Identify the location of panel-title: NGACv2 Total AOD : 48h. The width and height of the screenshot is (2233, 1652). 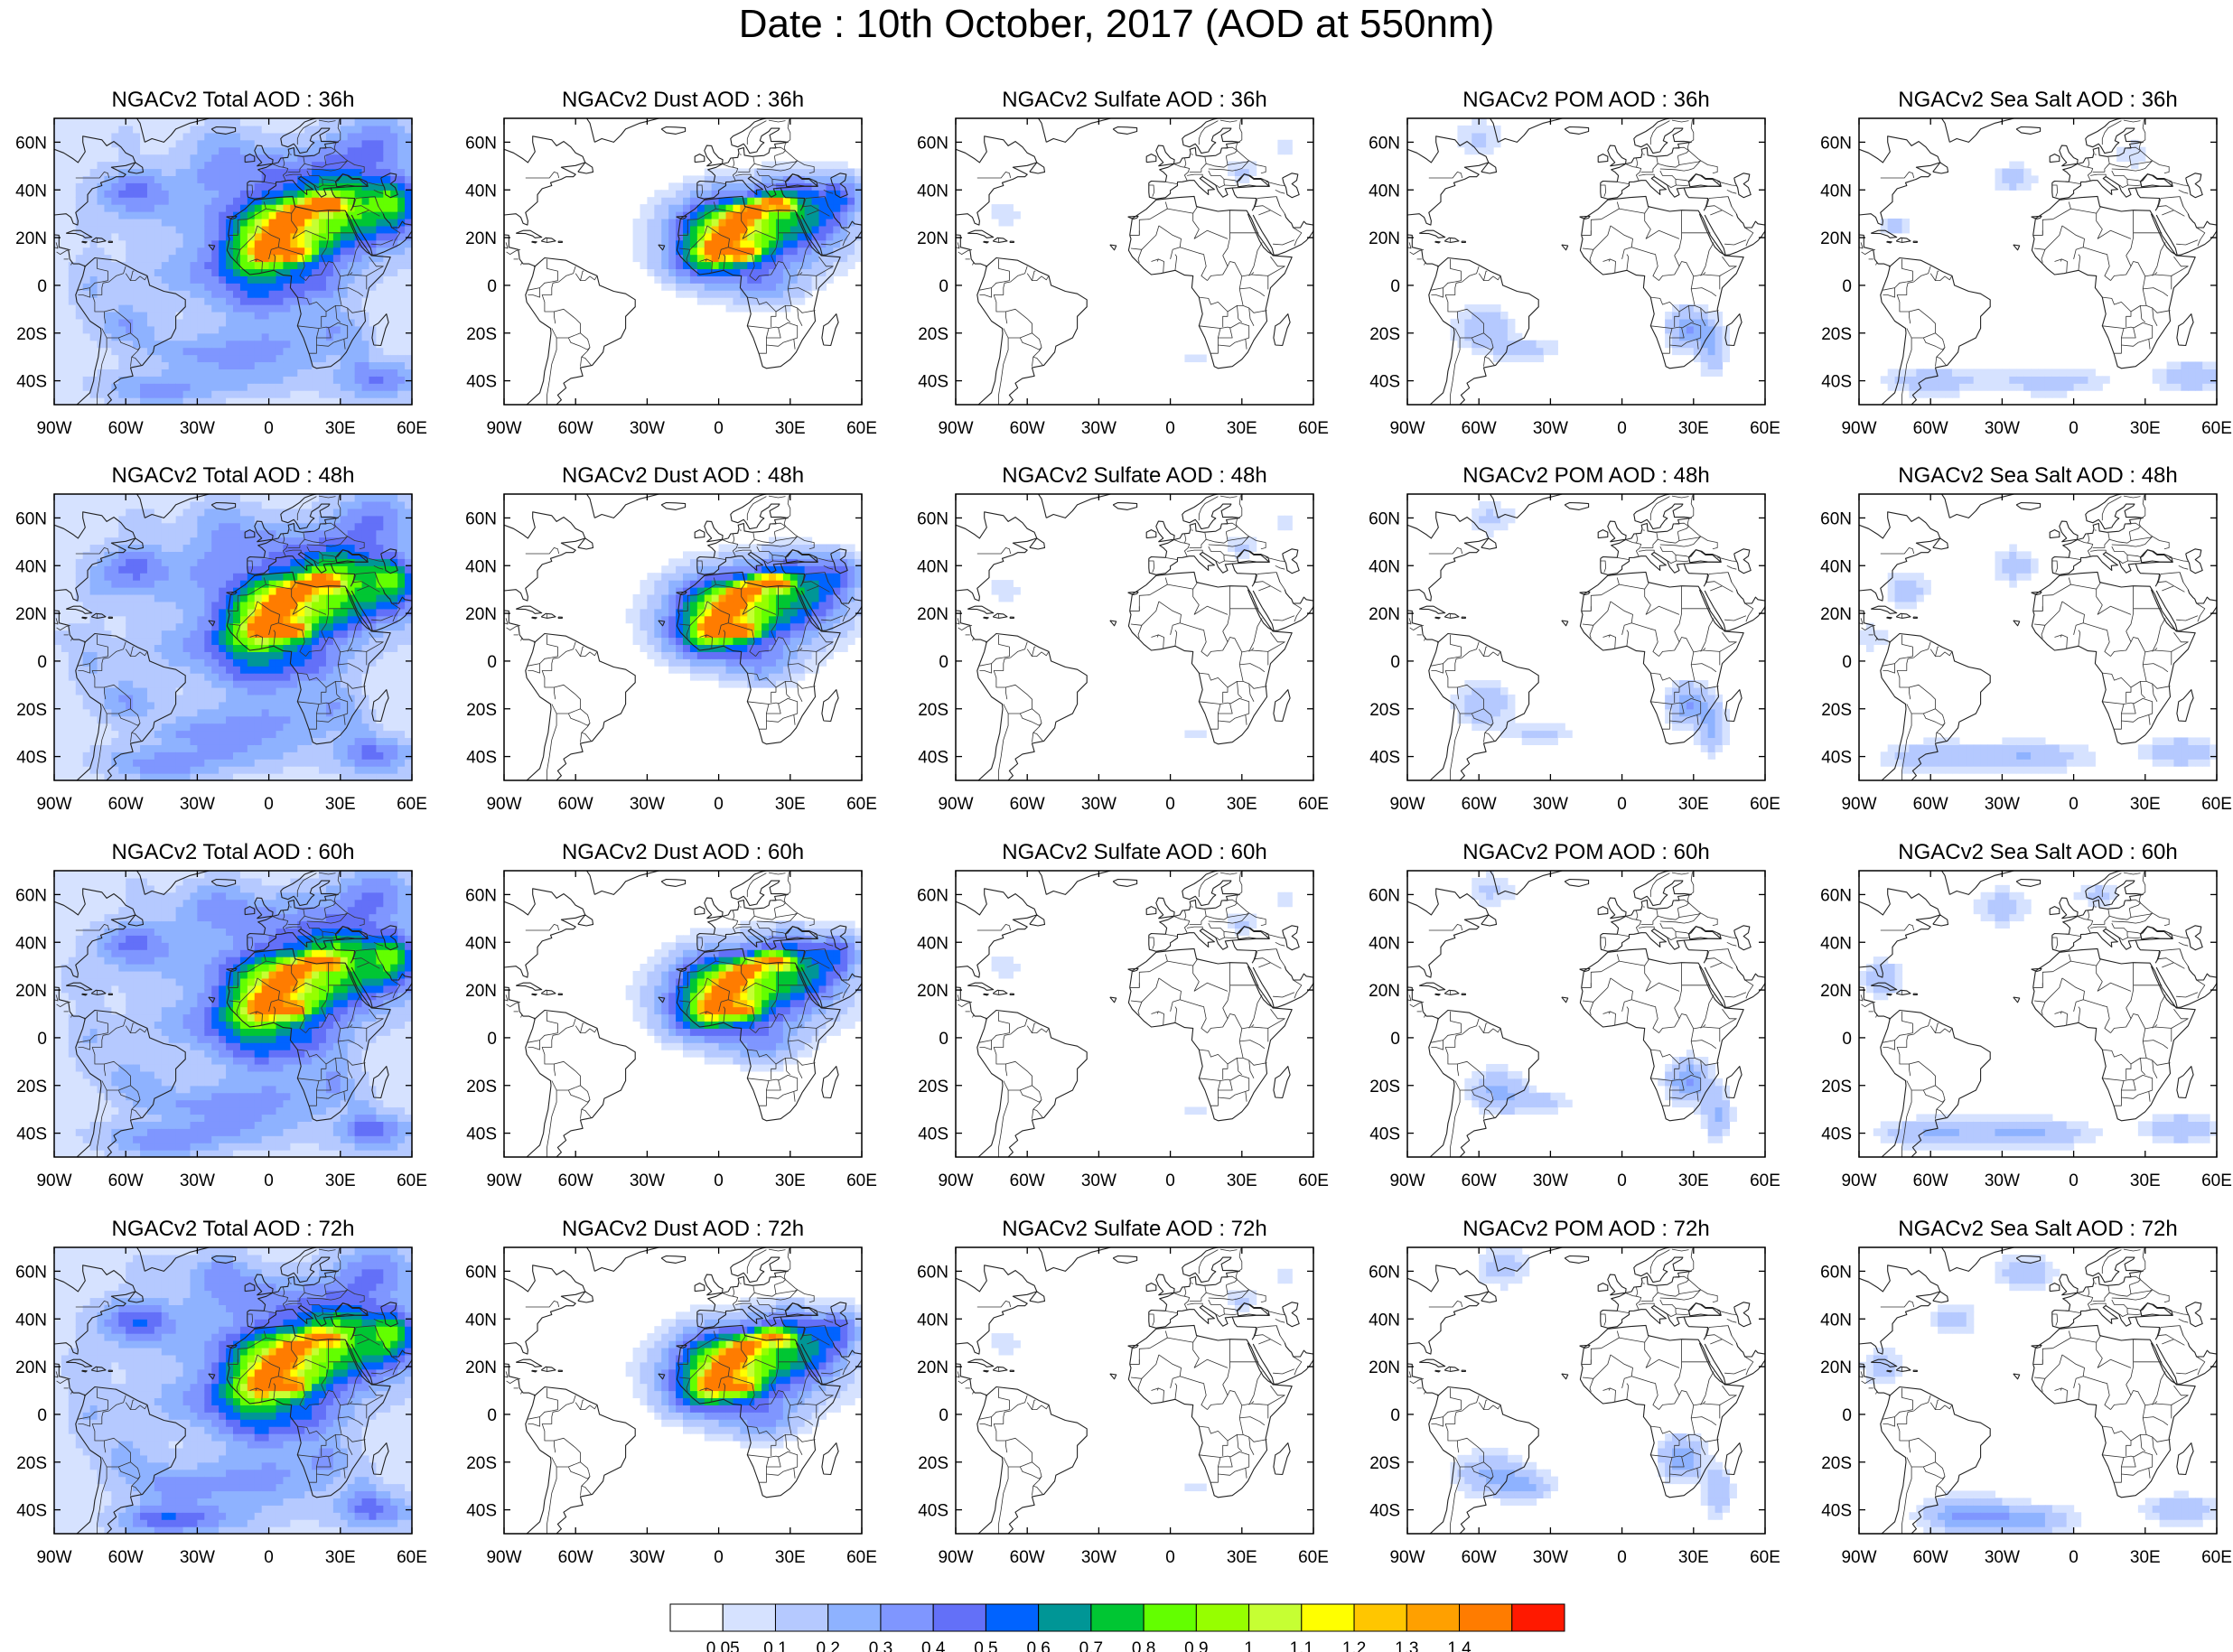
(232, 475).